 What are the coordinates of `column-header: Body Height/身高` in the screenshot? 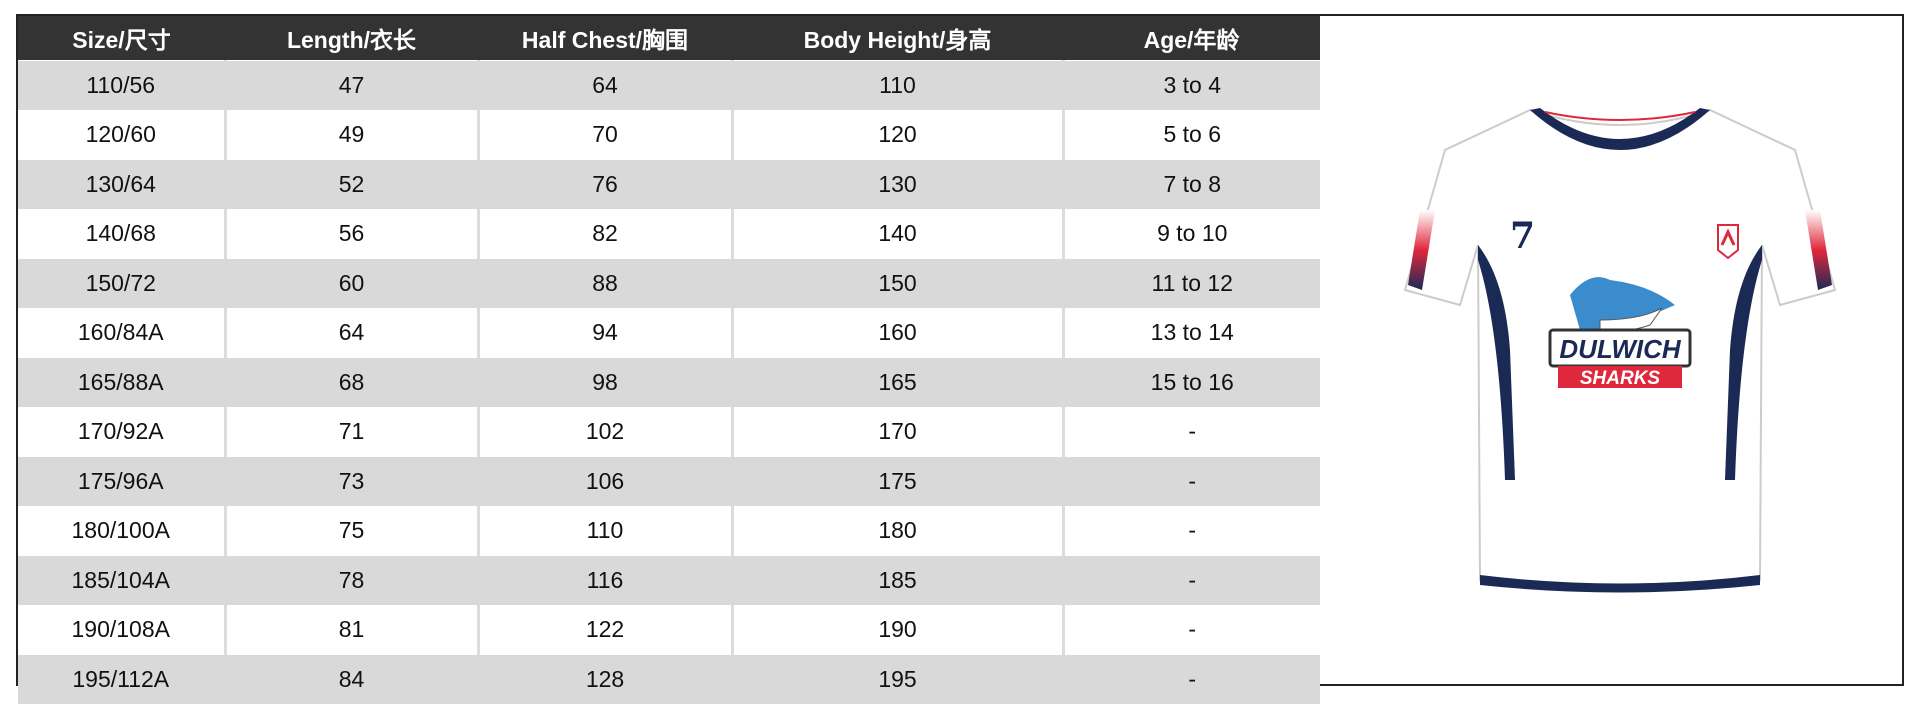 It's located at (897, 38).